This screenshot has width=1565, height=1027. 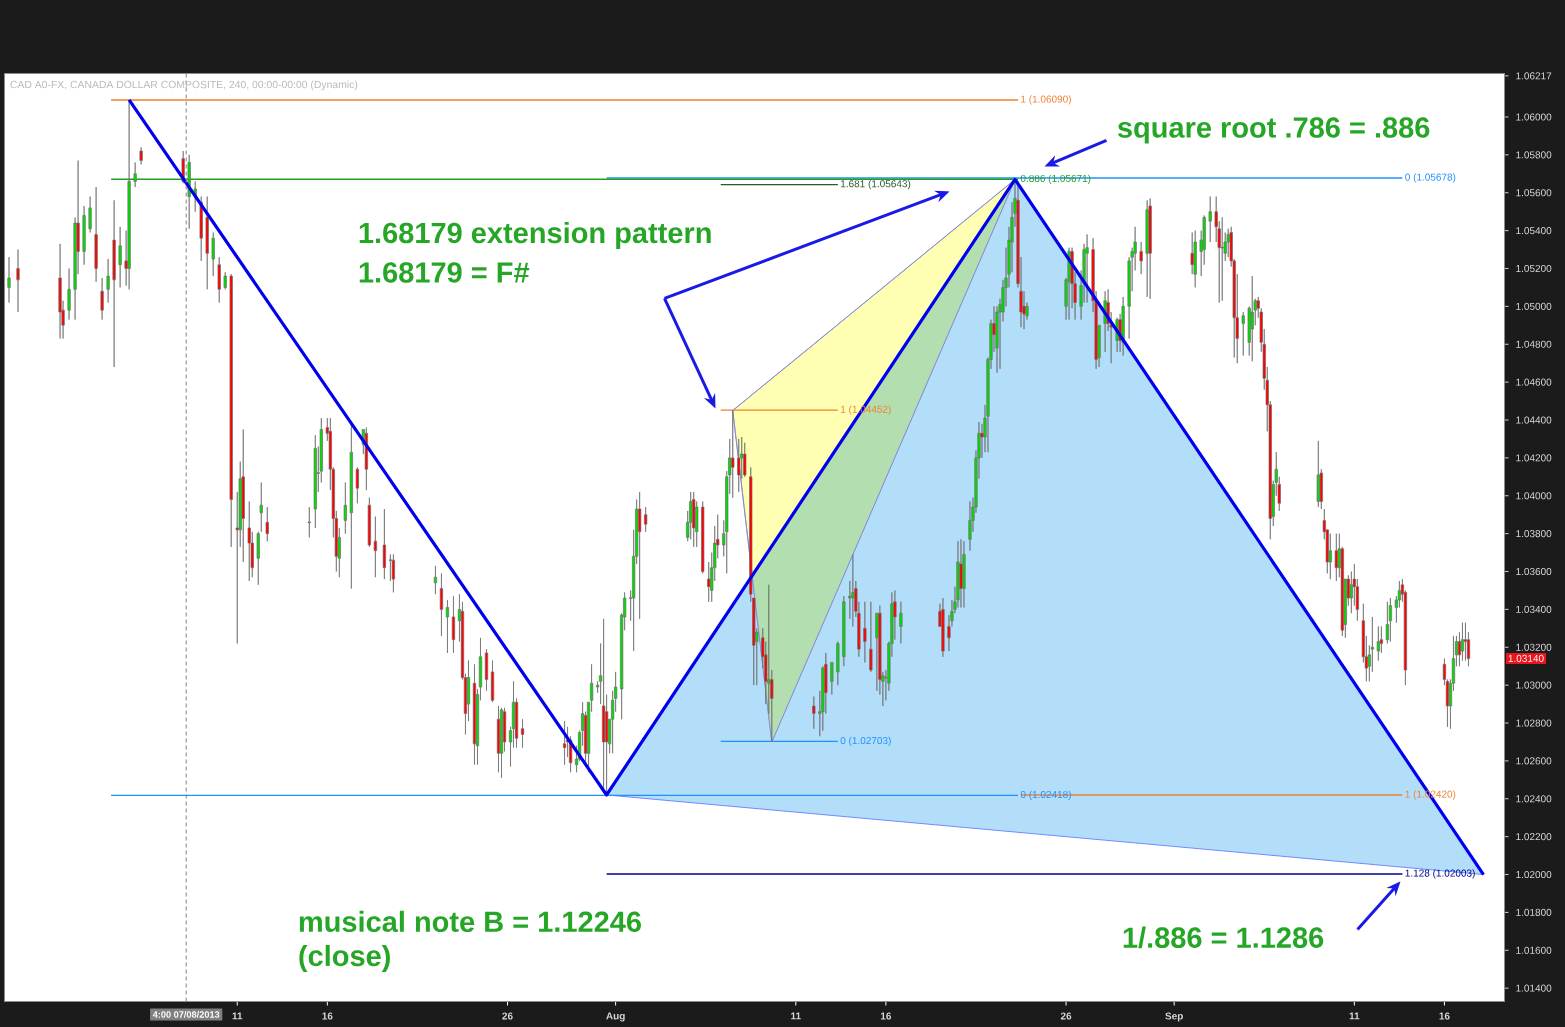 What do you see at coordinates (1534, 496) in the screenshot?
I see `y-tick-label: 1.04000` at bounding box center [1534, 496].